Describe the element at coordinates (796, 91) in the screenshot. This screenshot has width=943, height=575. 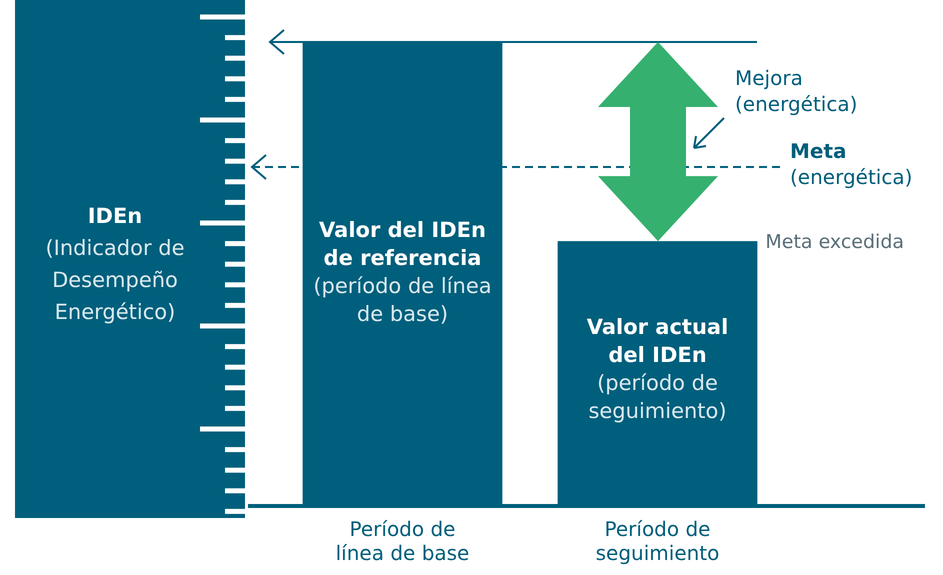
I see `annotation: Mejora (energética)` at that location.